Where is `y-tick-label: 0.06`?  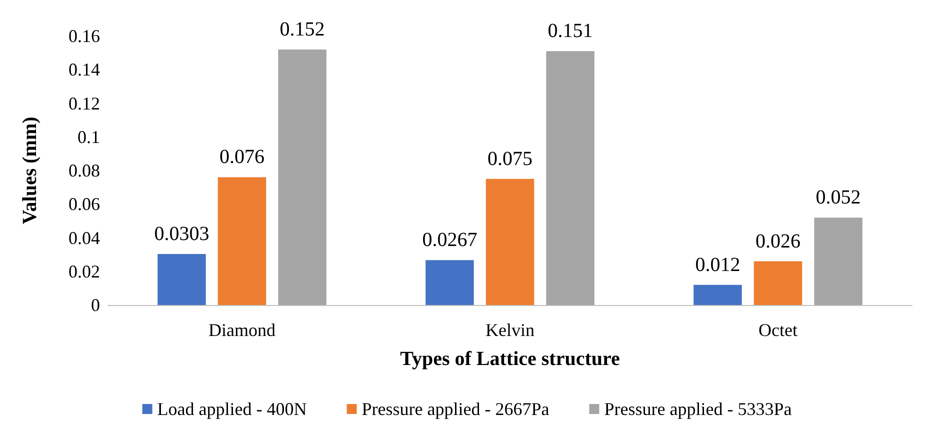 y-tick-label: 0.06 is located at coordinates (84, 204).